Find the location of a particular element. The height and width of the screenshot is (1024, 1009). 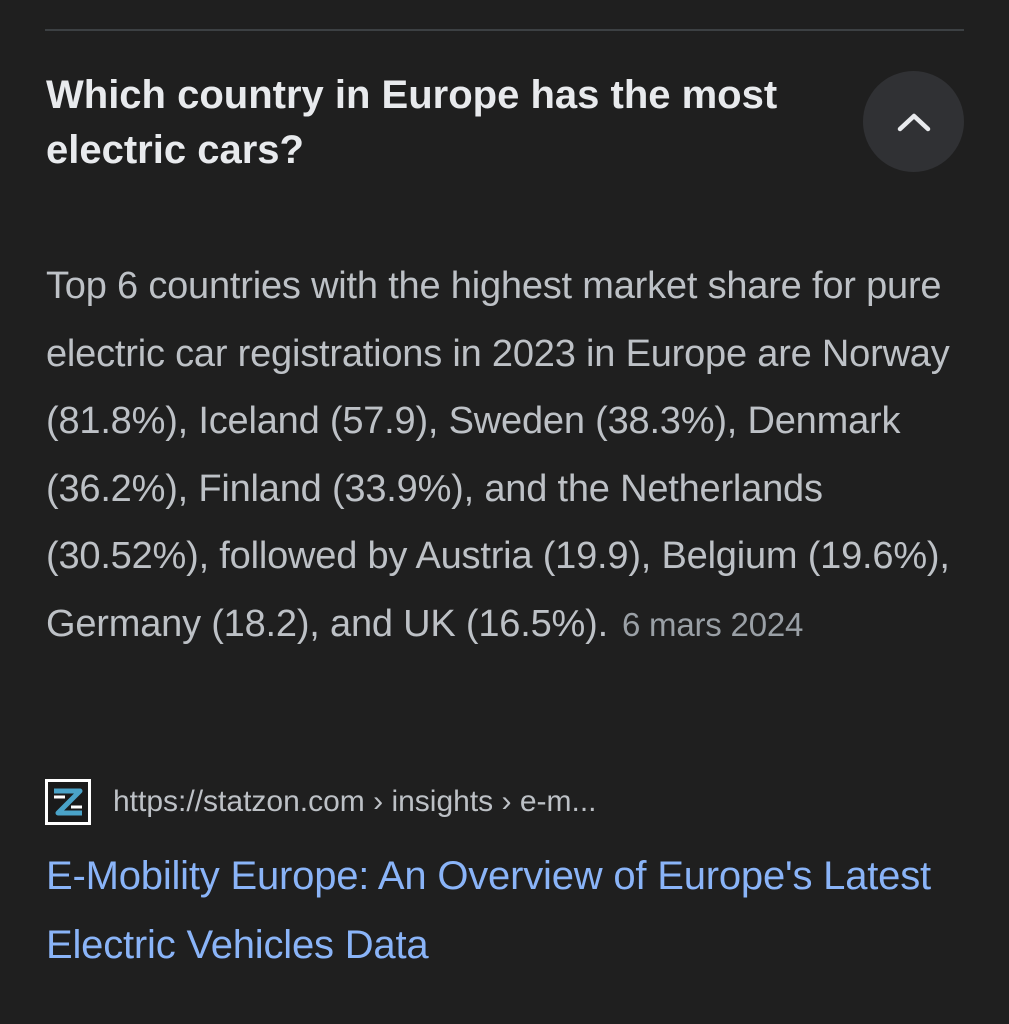

statzon-logo-icon is located at coordinates (79, 802).